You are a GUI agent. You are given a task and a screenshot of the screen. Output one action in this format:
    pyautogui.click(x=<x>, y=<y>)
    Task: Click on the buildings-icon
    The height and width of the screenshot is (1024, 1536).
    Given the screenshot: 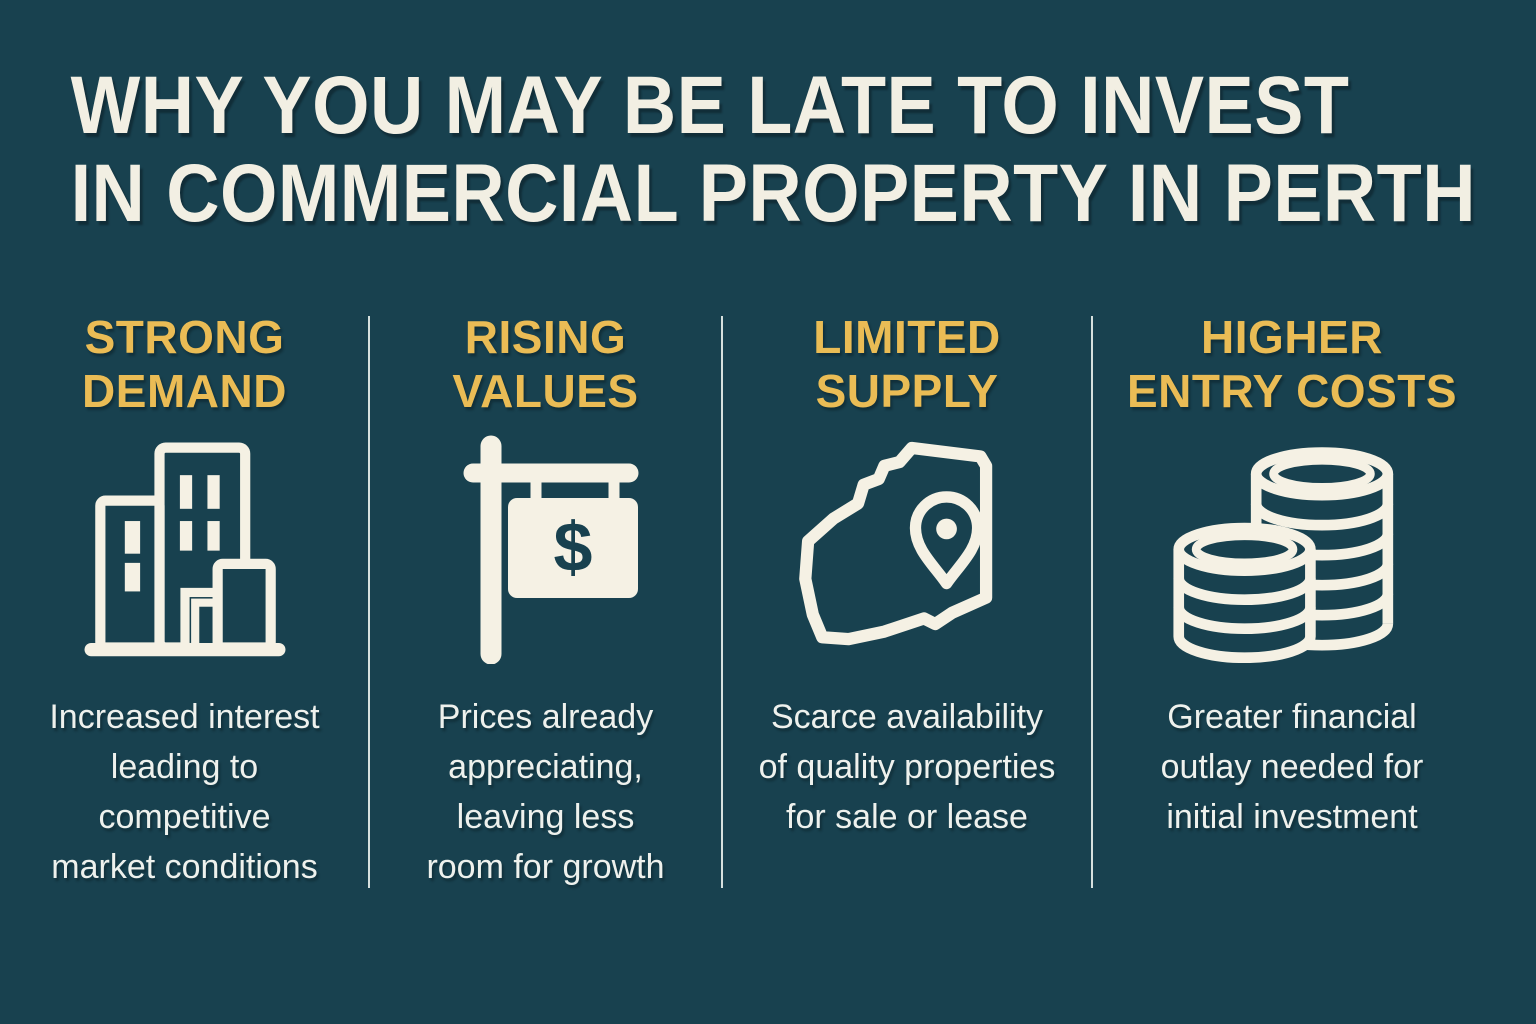 What is the action you would take?
    pyautogui.click(x=184, y=549)
    